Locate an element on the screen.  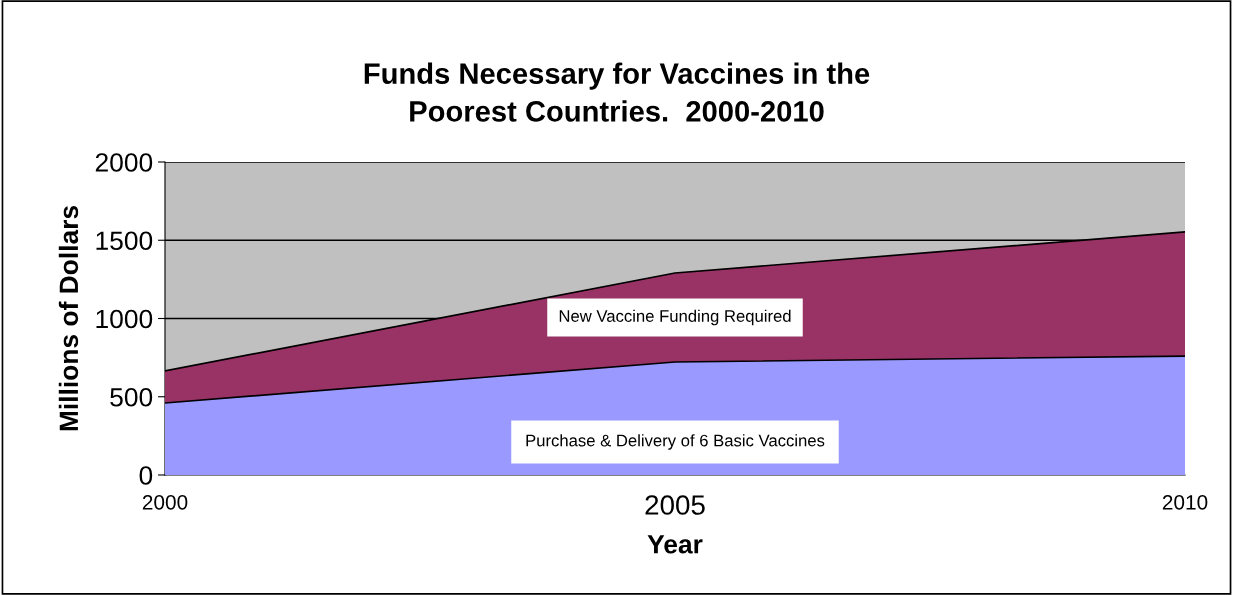
y-tick-label: 500 is located at coordinates (131, 397).